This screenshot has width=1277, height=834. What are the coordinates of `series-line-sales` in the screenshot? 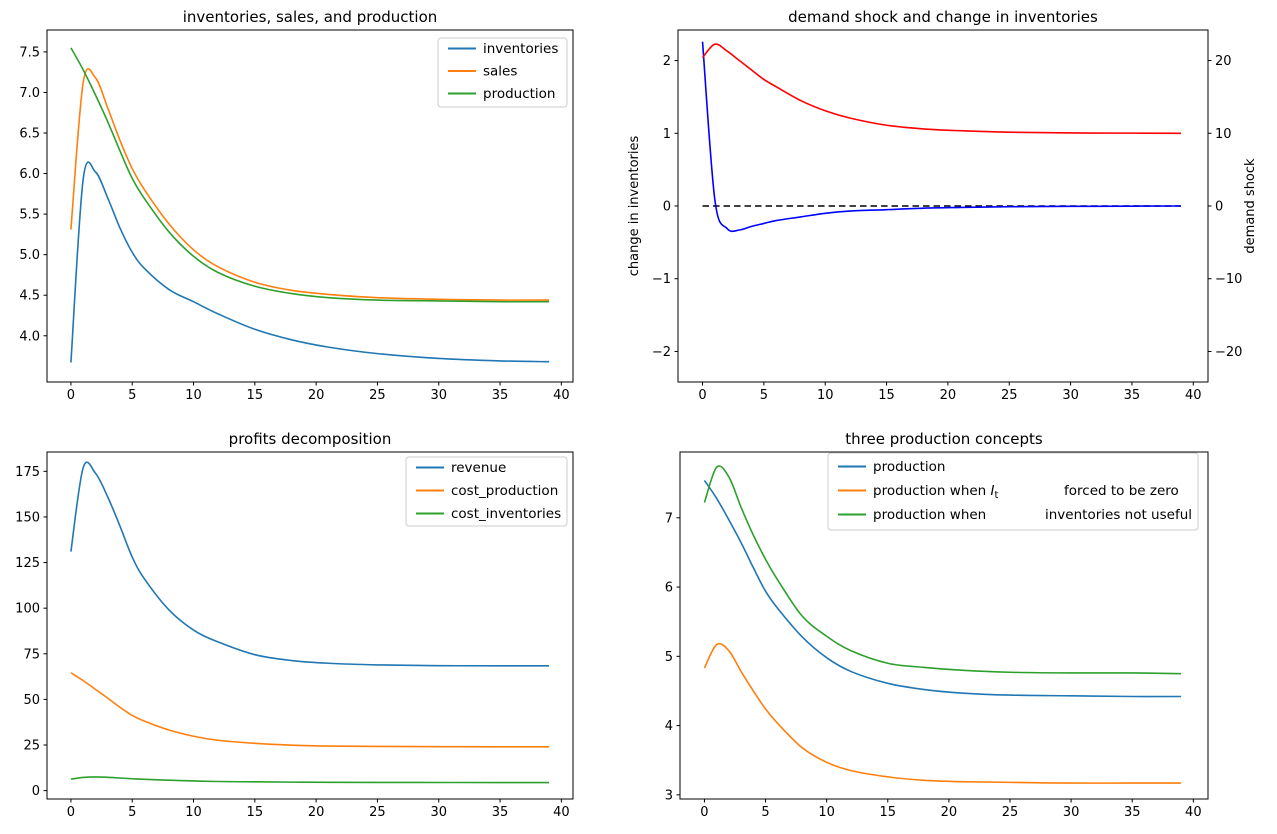 It's located at (310, 184).